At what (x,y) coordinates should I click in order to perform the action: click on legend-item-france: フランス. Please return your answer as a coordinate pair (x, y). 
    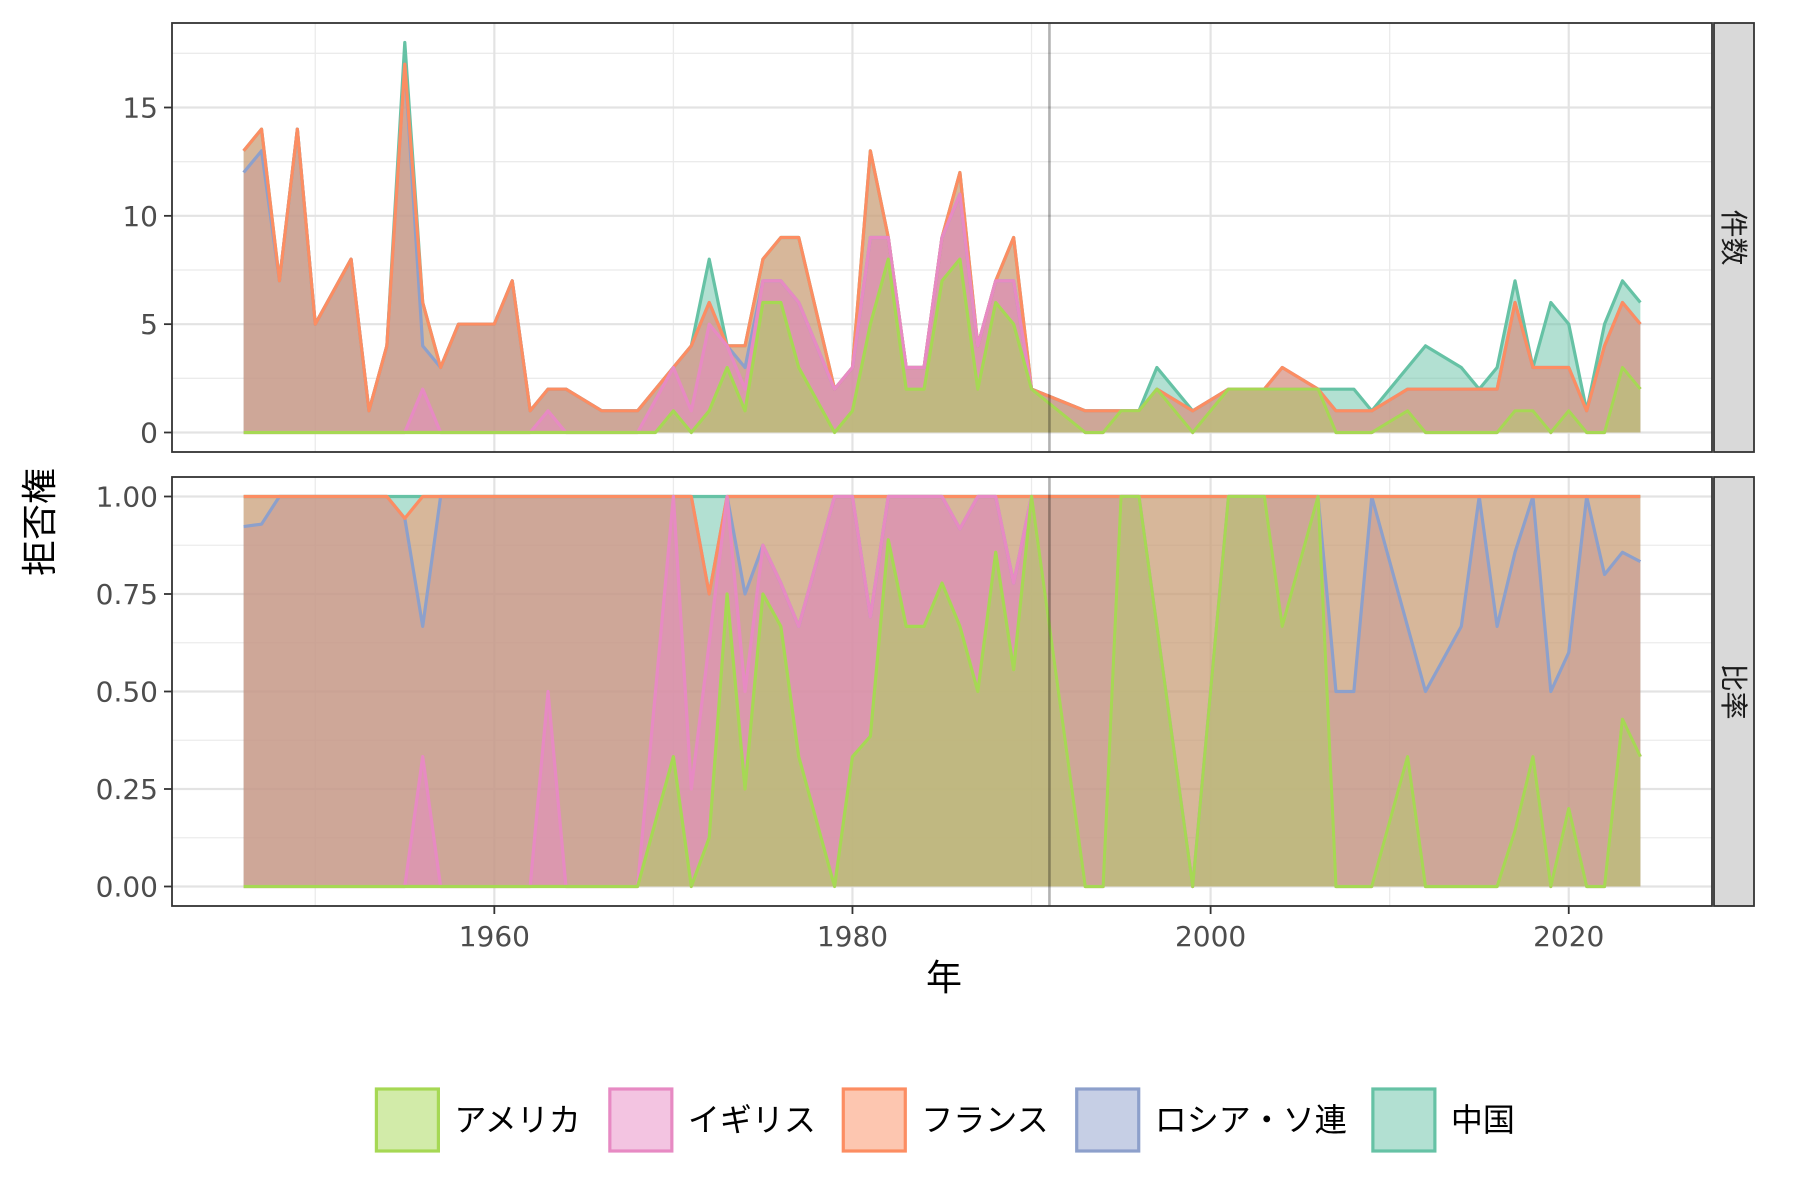
    Looking at the image, I should click on (945, 1120).